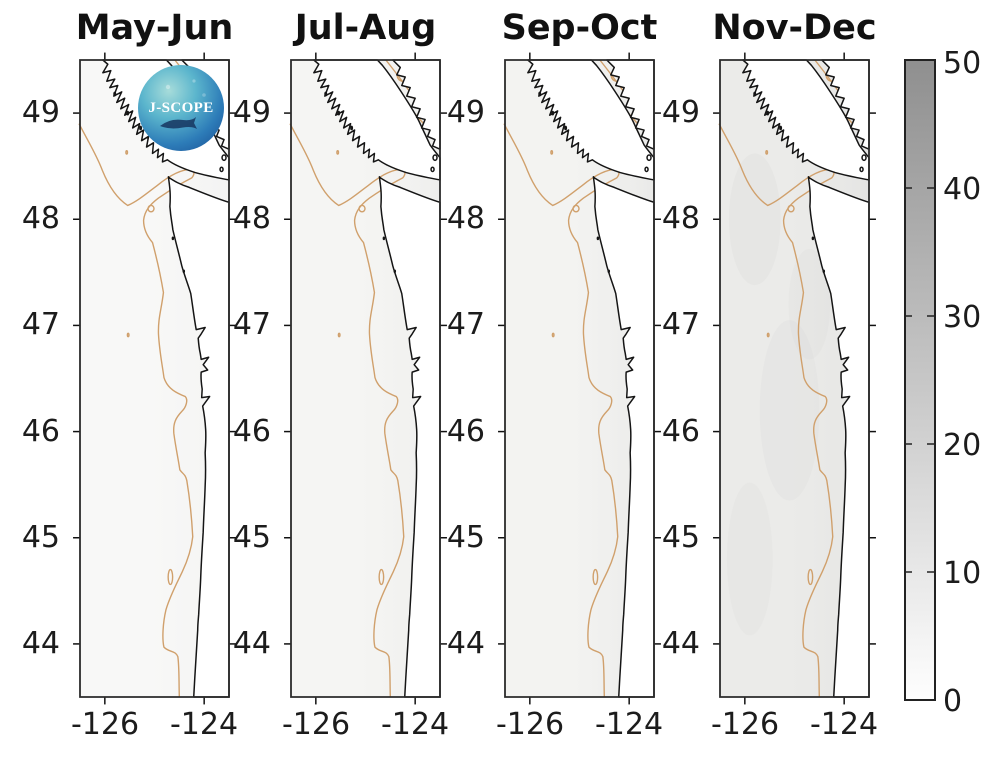 The width and height of the screenshot is (1000, 768). What do you see at coordinates (971, 382) in the screenshot?
I see `colorbar-labels: 50 40 30 20 10 0` at bounding box center [971, 382].